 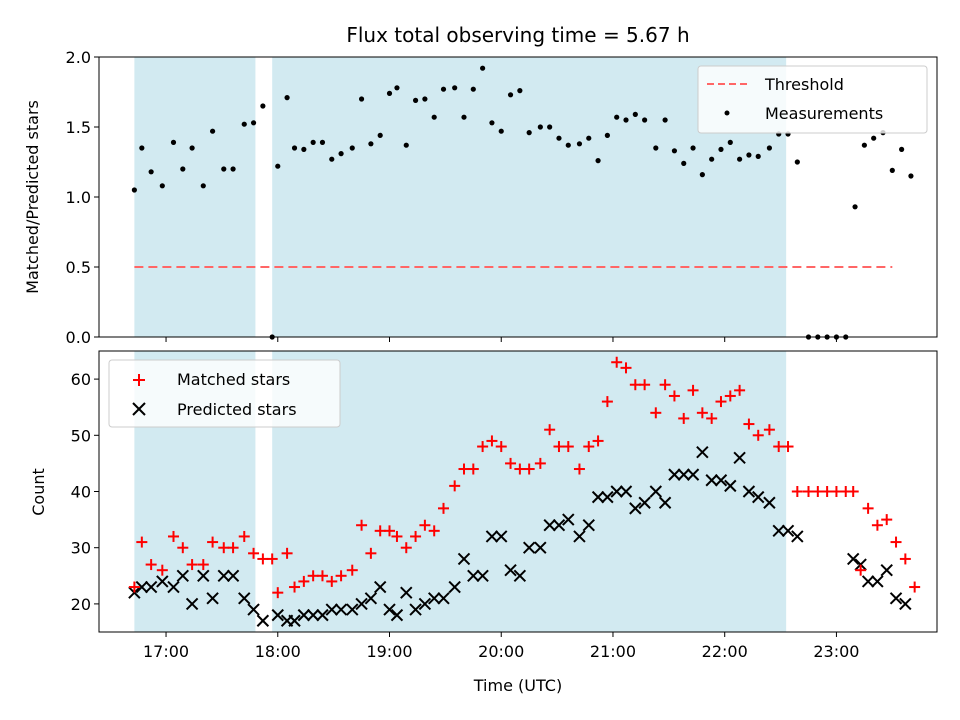 I want to click on threshold-legend-label: Threshold, so click(x=804, y=84).